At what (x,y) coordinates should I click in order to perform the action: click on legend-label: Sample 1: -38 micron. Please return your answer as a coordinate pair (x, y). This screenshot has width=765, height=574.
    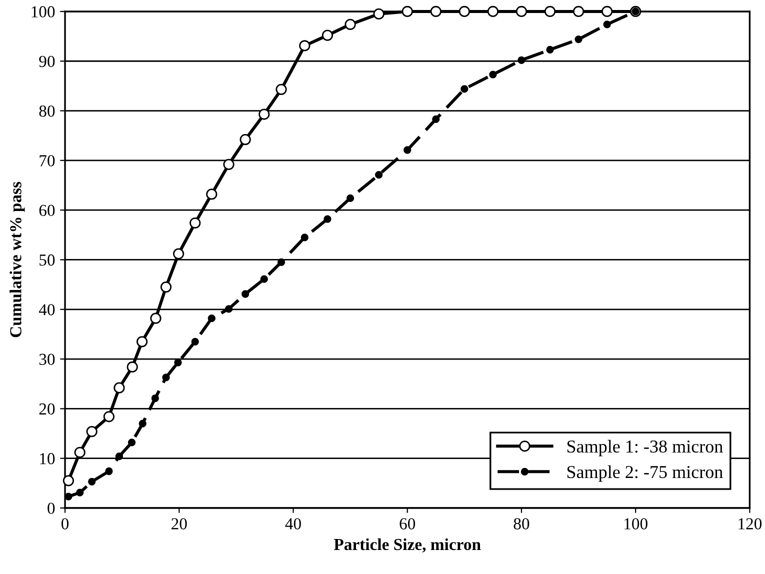
    Looking at the image, I should click on (645, 448).